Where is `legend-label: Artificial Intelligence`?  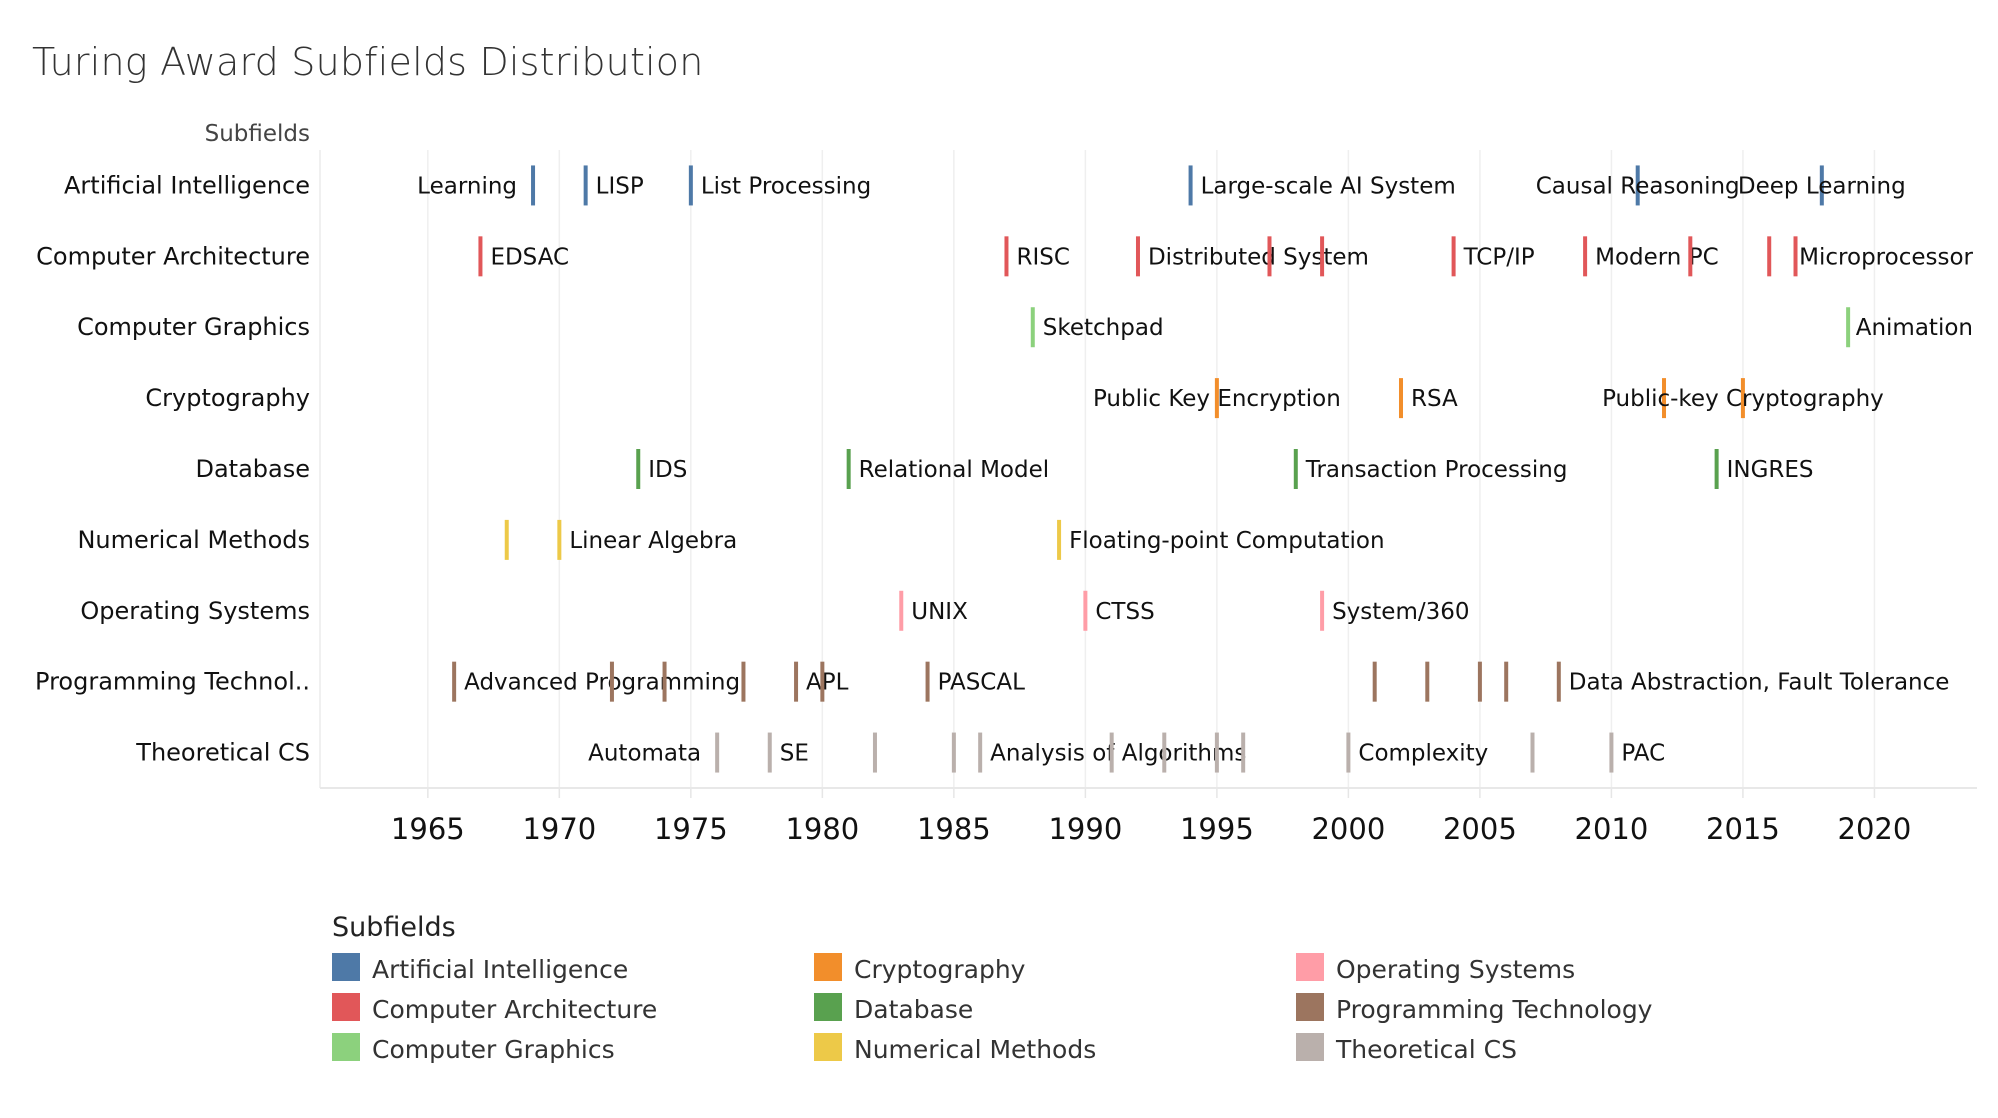 legend-label: Artificial Intelligence is located at coordinates (500, 969).